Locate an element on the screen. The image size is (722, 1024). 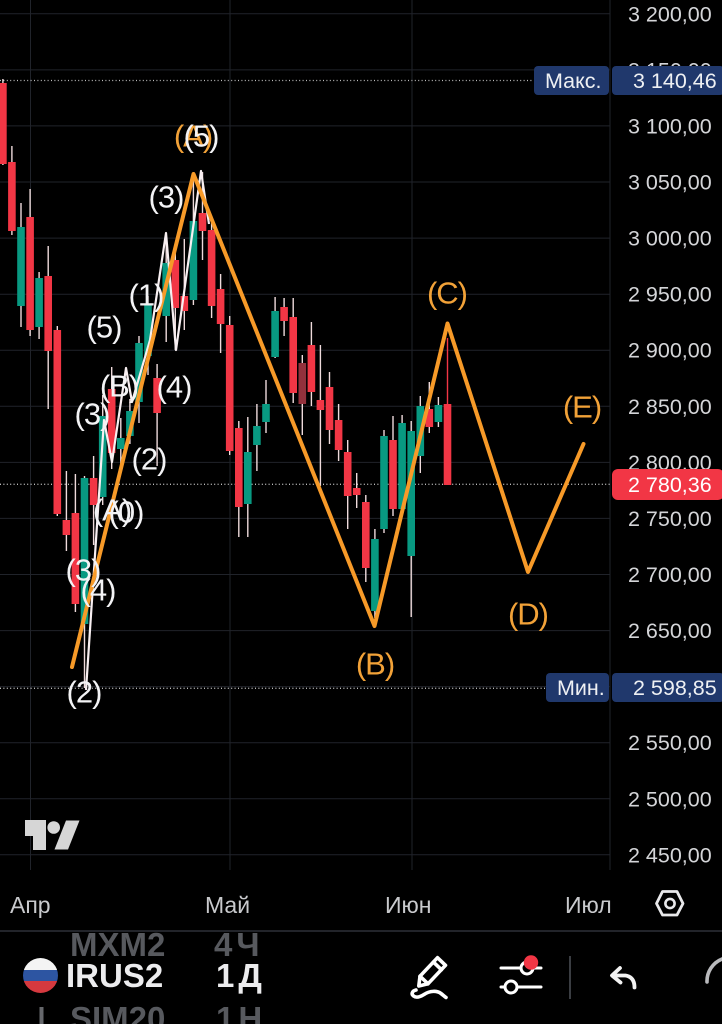
svg-text: (0) is located at coordinates (126, 512).